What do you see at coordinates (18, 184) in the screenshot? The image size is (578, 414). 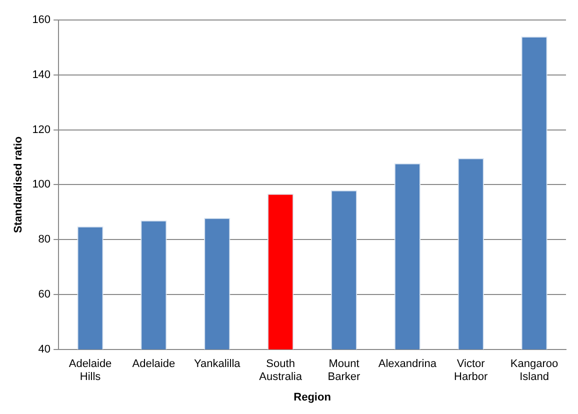 I see `y-axis-title: Standardised ratio` at bounding box center [18, 184].